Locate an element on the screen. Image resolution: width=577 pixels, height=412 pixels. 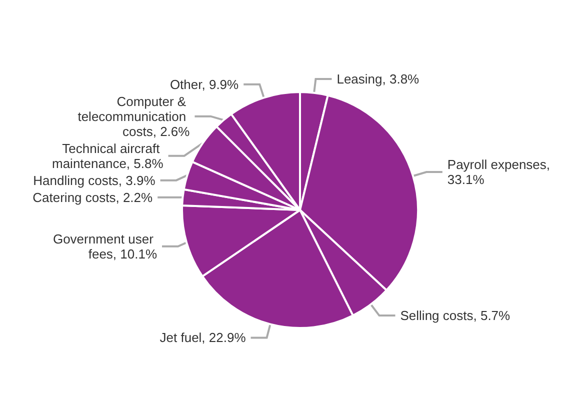
slice-label: Catering costs, 2.2% is located at coordinates (93, 197).